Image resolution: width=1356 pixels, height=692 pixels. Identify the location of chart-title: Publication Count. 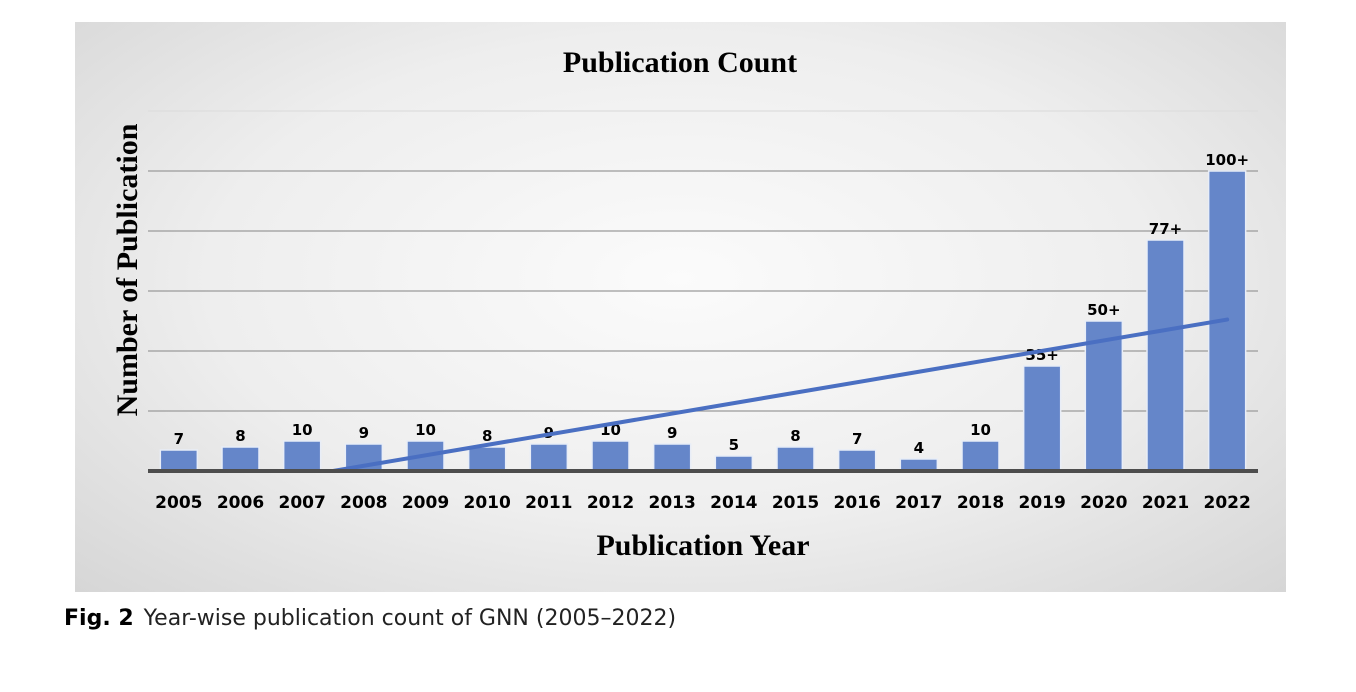
(680, 62).